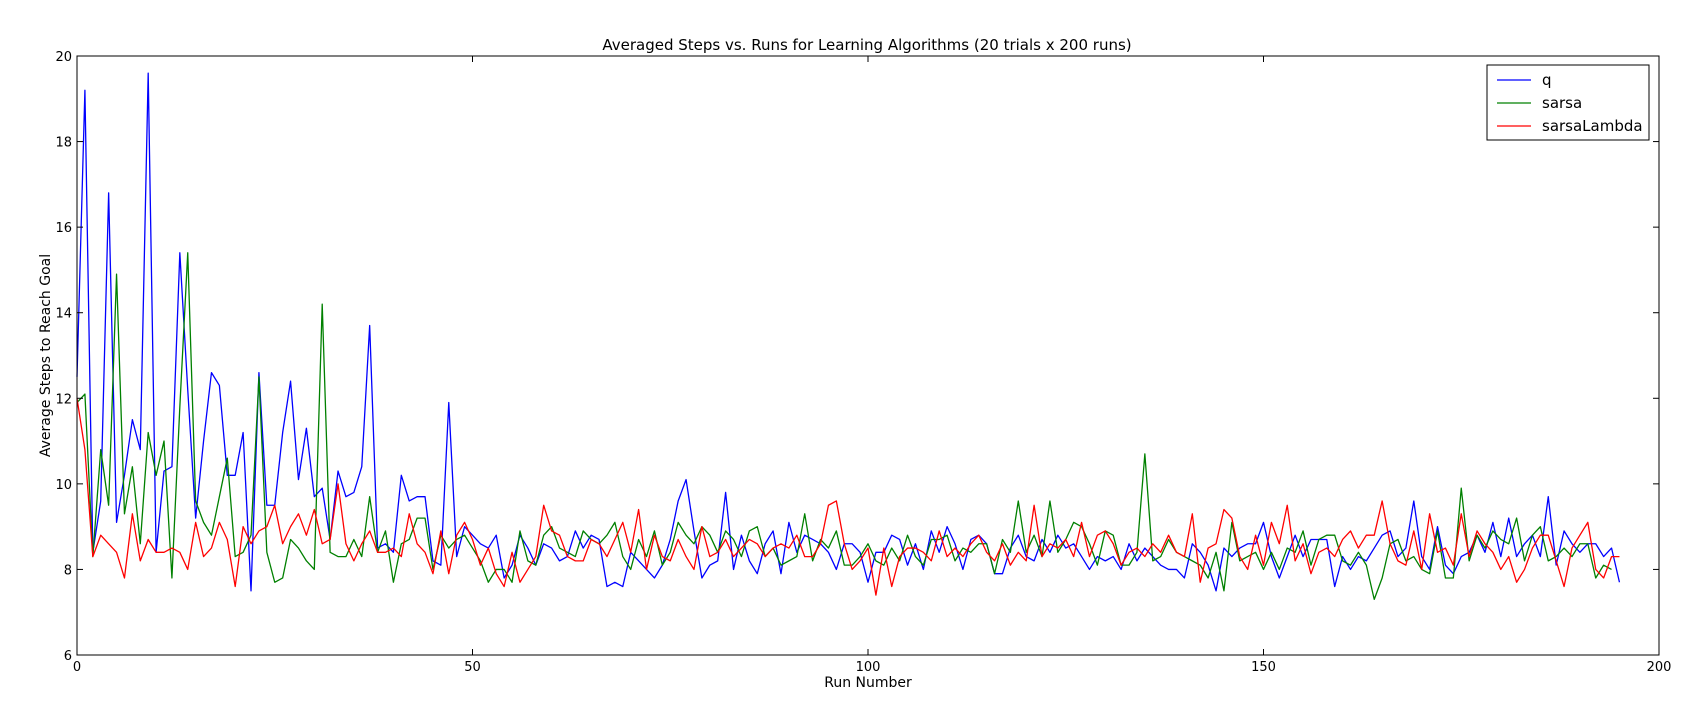 The image size is (1700, 705). What do you see at coordinates (63, 485) in the screenshot?
I see `y-tick-label: 10` at bounding box center [63, 485].